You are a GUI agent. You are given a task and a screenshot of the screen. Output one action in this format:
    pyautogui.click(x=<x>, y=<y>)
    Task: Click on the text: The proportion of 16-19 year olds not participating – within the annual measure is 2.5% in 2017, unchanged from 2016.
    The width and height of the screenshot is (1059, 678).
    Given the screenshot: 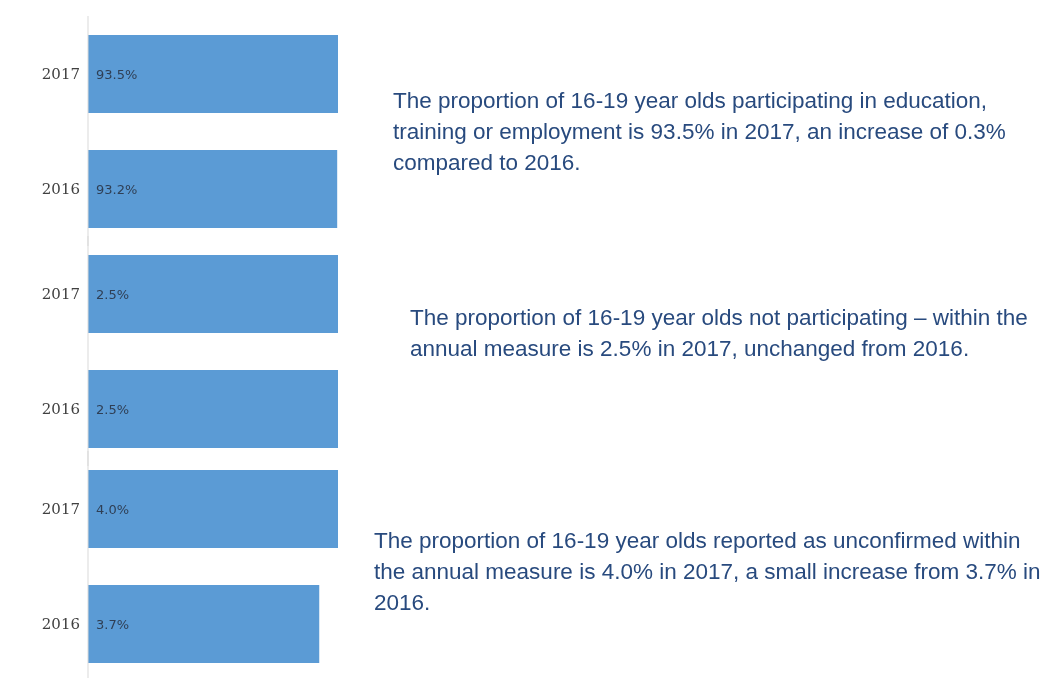 What is the action you would take?
    pyautogui.click(x=719, y=333)
    